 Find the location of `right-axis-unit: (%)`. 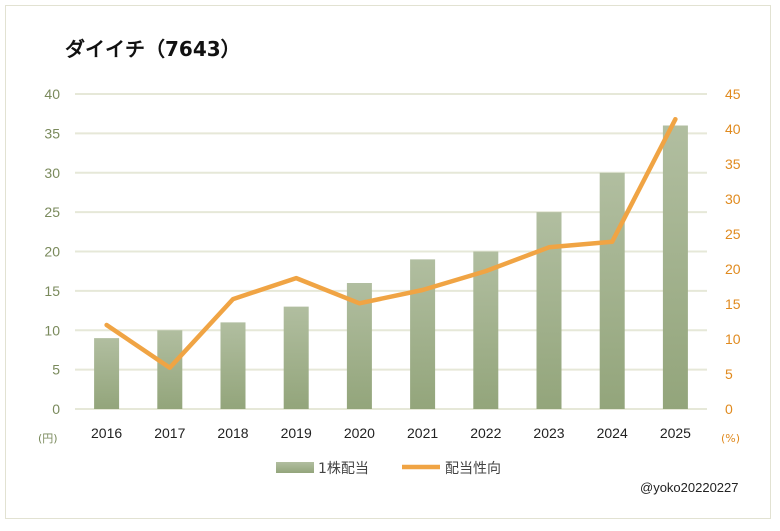

right-axis-unit: (%) is located at coordinates (730, 438).